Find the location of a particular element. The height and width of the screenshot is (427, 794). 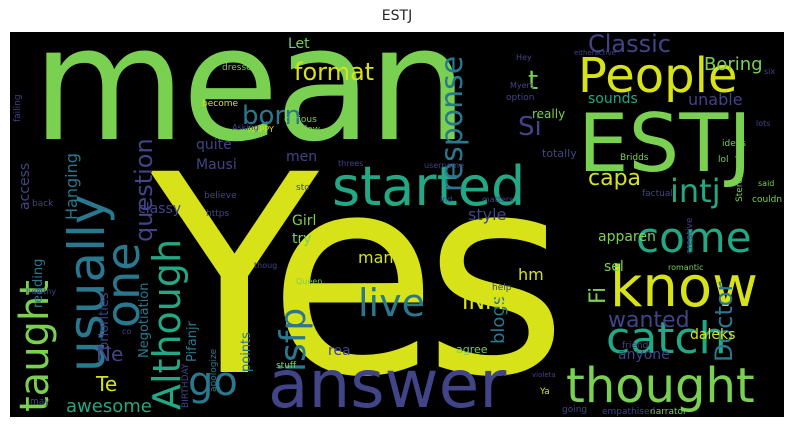

word-fellow: Fellow is located at coordinates (306, 130).